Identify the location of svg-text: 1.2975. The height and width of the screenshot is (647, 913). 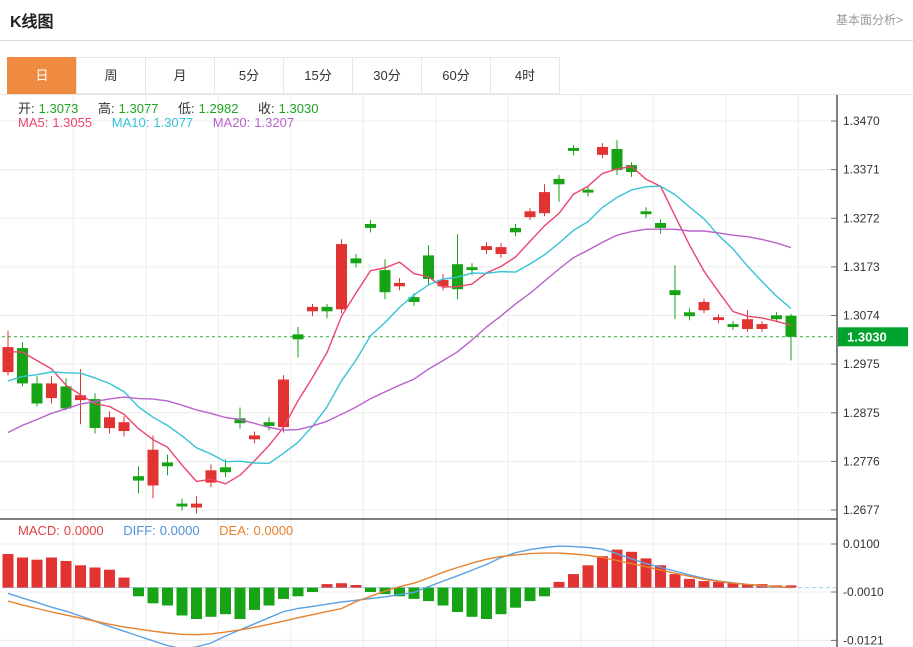
(861, 364).